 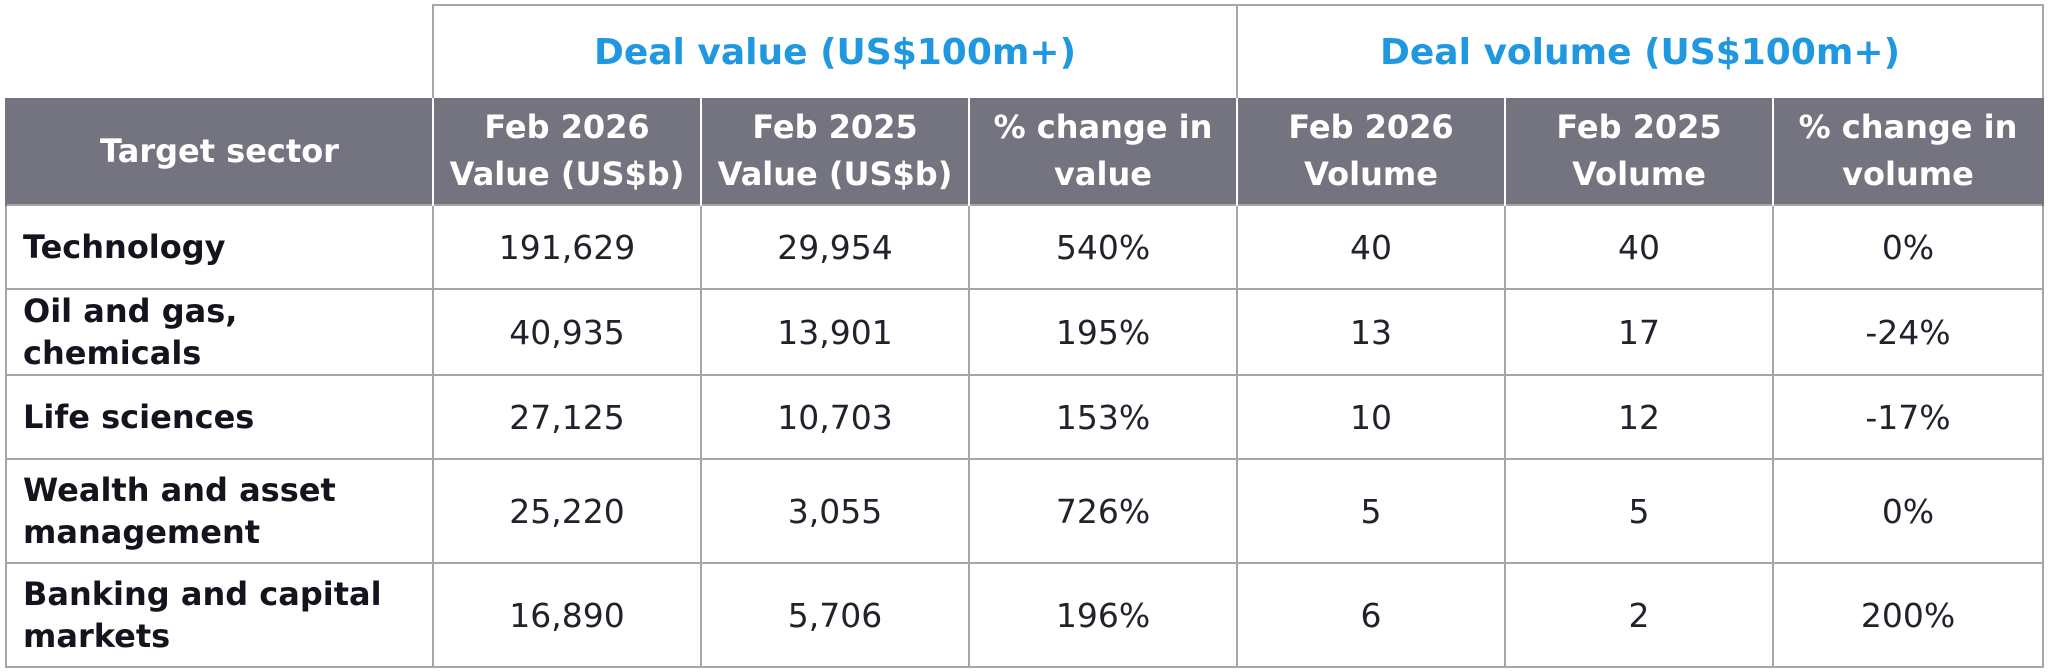 I want to click on value-2025-cell: 5,706, so click(x=835, y=615).